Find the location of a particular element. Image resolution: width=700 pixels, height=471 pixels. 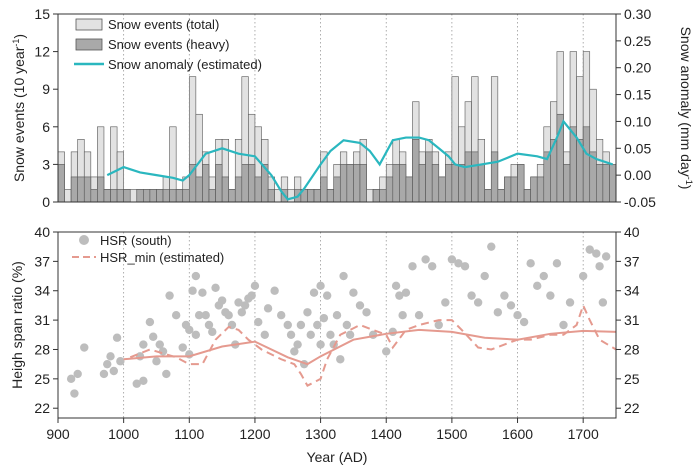

legend-label-hsr-south: HSR (south) is located at coordinates (136, 240).